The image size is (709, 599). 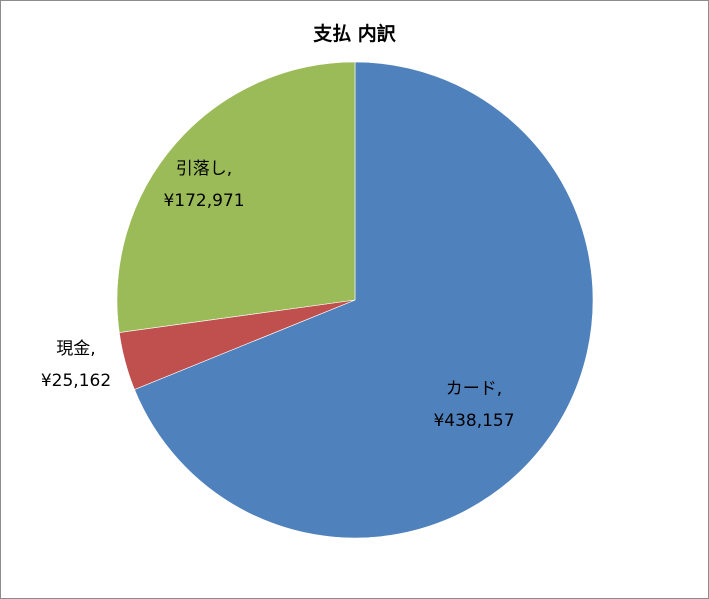 What do you see at coordinates (354, 34) in the screenshot?
I see `chart-title: 支払 内訳` at bounding box center [354, 34].